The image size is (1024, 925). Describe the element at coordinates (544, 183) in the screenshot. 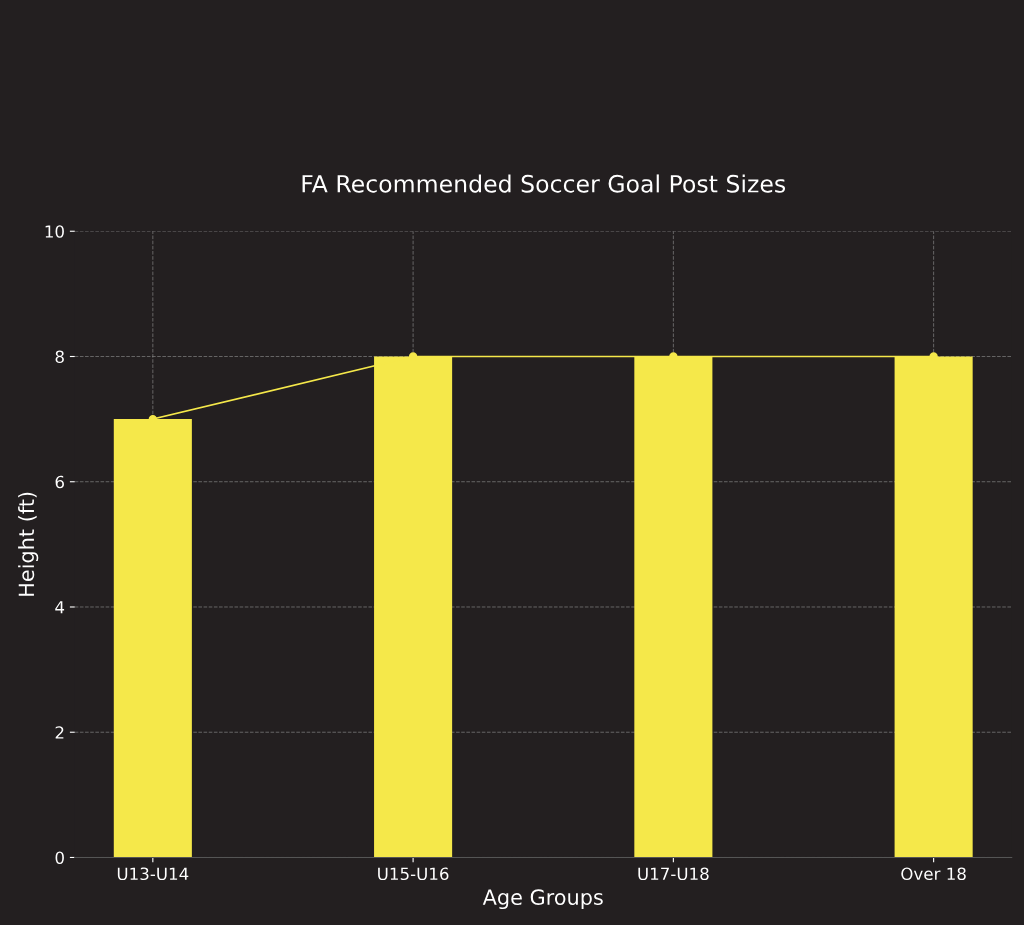

I see `chart-title: FA Recommended Soccer Goal Post Sizes` at that location.